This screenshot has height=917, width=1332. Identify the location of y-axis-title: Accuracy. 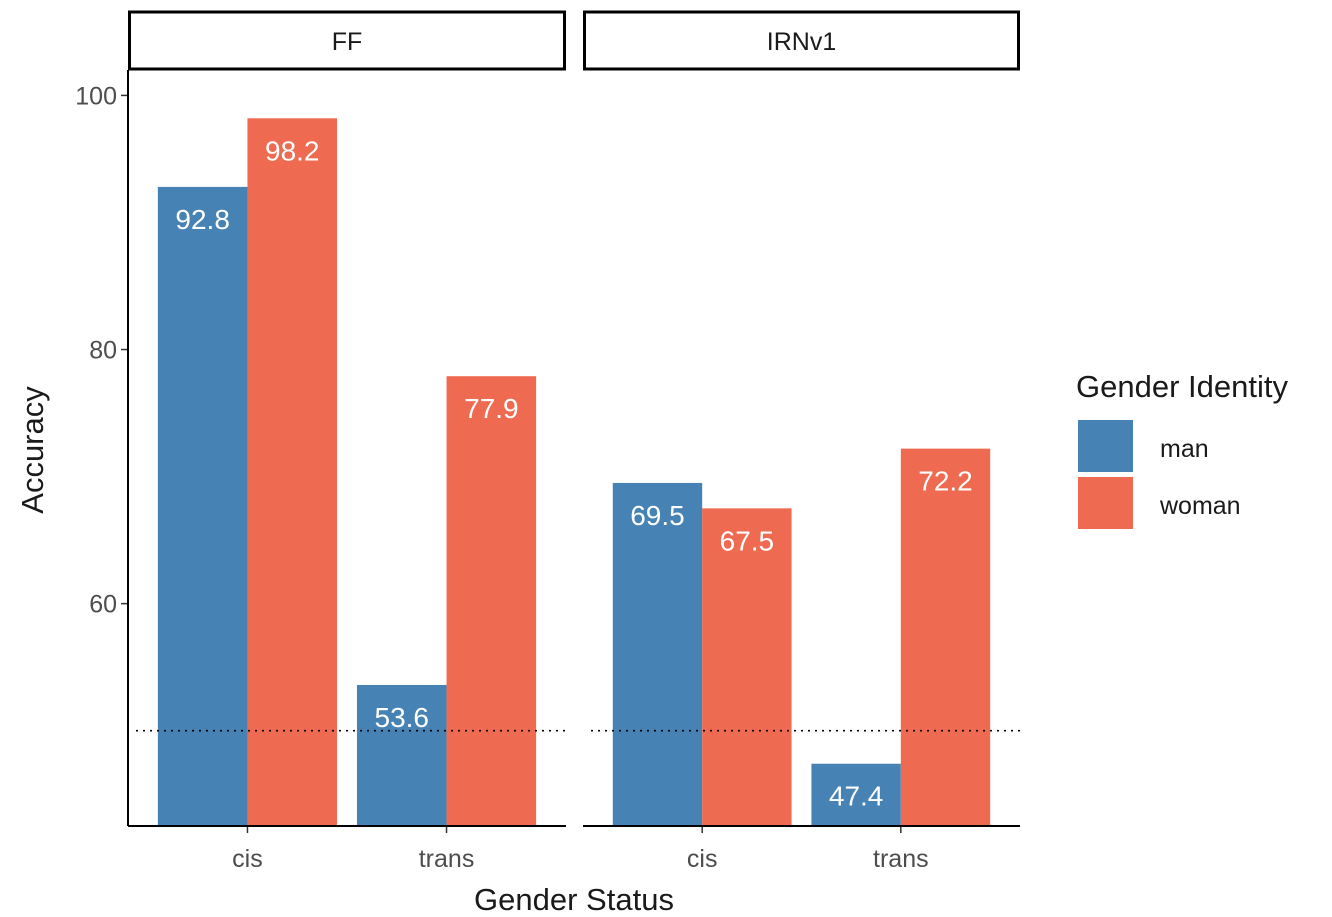
(32, 450).